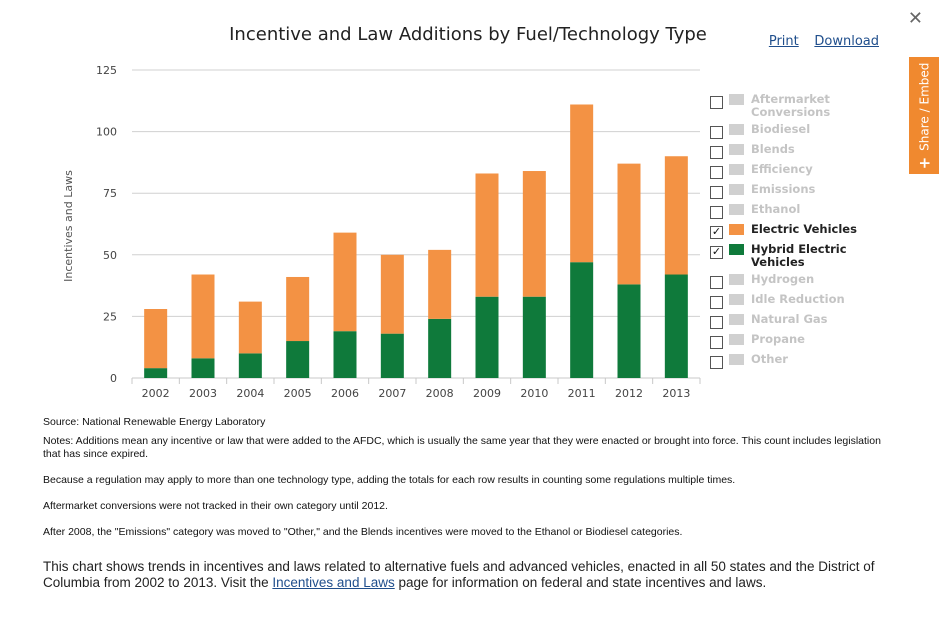 The image size is (941, 633). Describe the element at coordinates (785, 191) in the screenshot. I see `legend-item-emissions: Emissions` at that location.